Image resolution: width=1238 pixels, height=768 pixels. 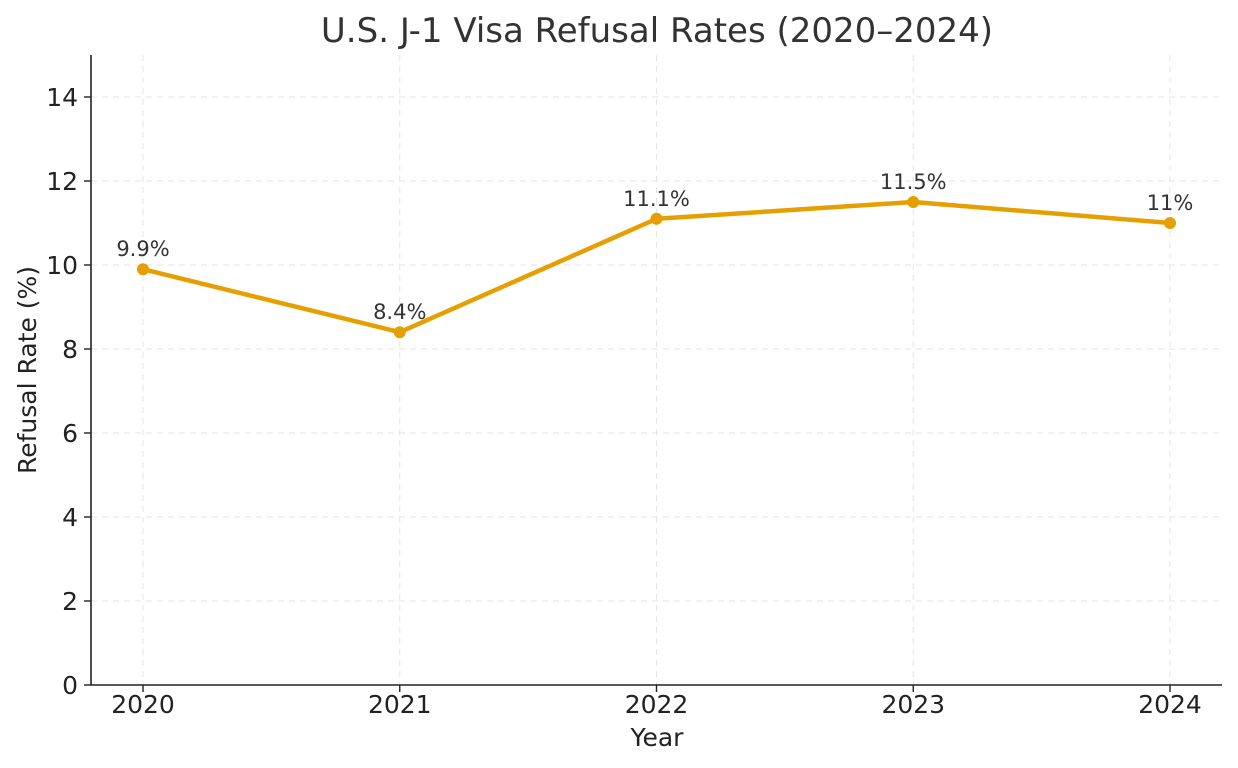 What do you see at coordinates (70, 601) in the screenshot?
I see `y-tick-label: 2` at bounding box center [70, 601].